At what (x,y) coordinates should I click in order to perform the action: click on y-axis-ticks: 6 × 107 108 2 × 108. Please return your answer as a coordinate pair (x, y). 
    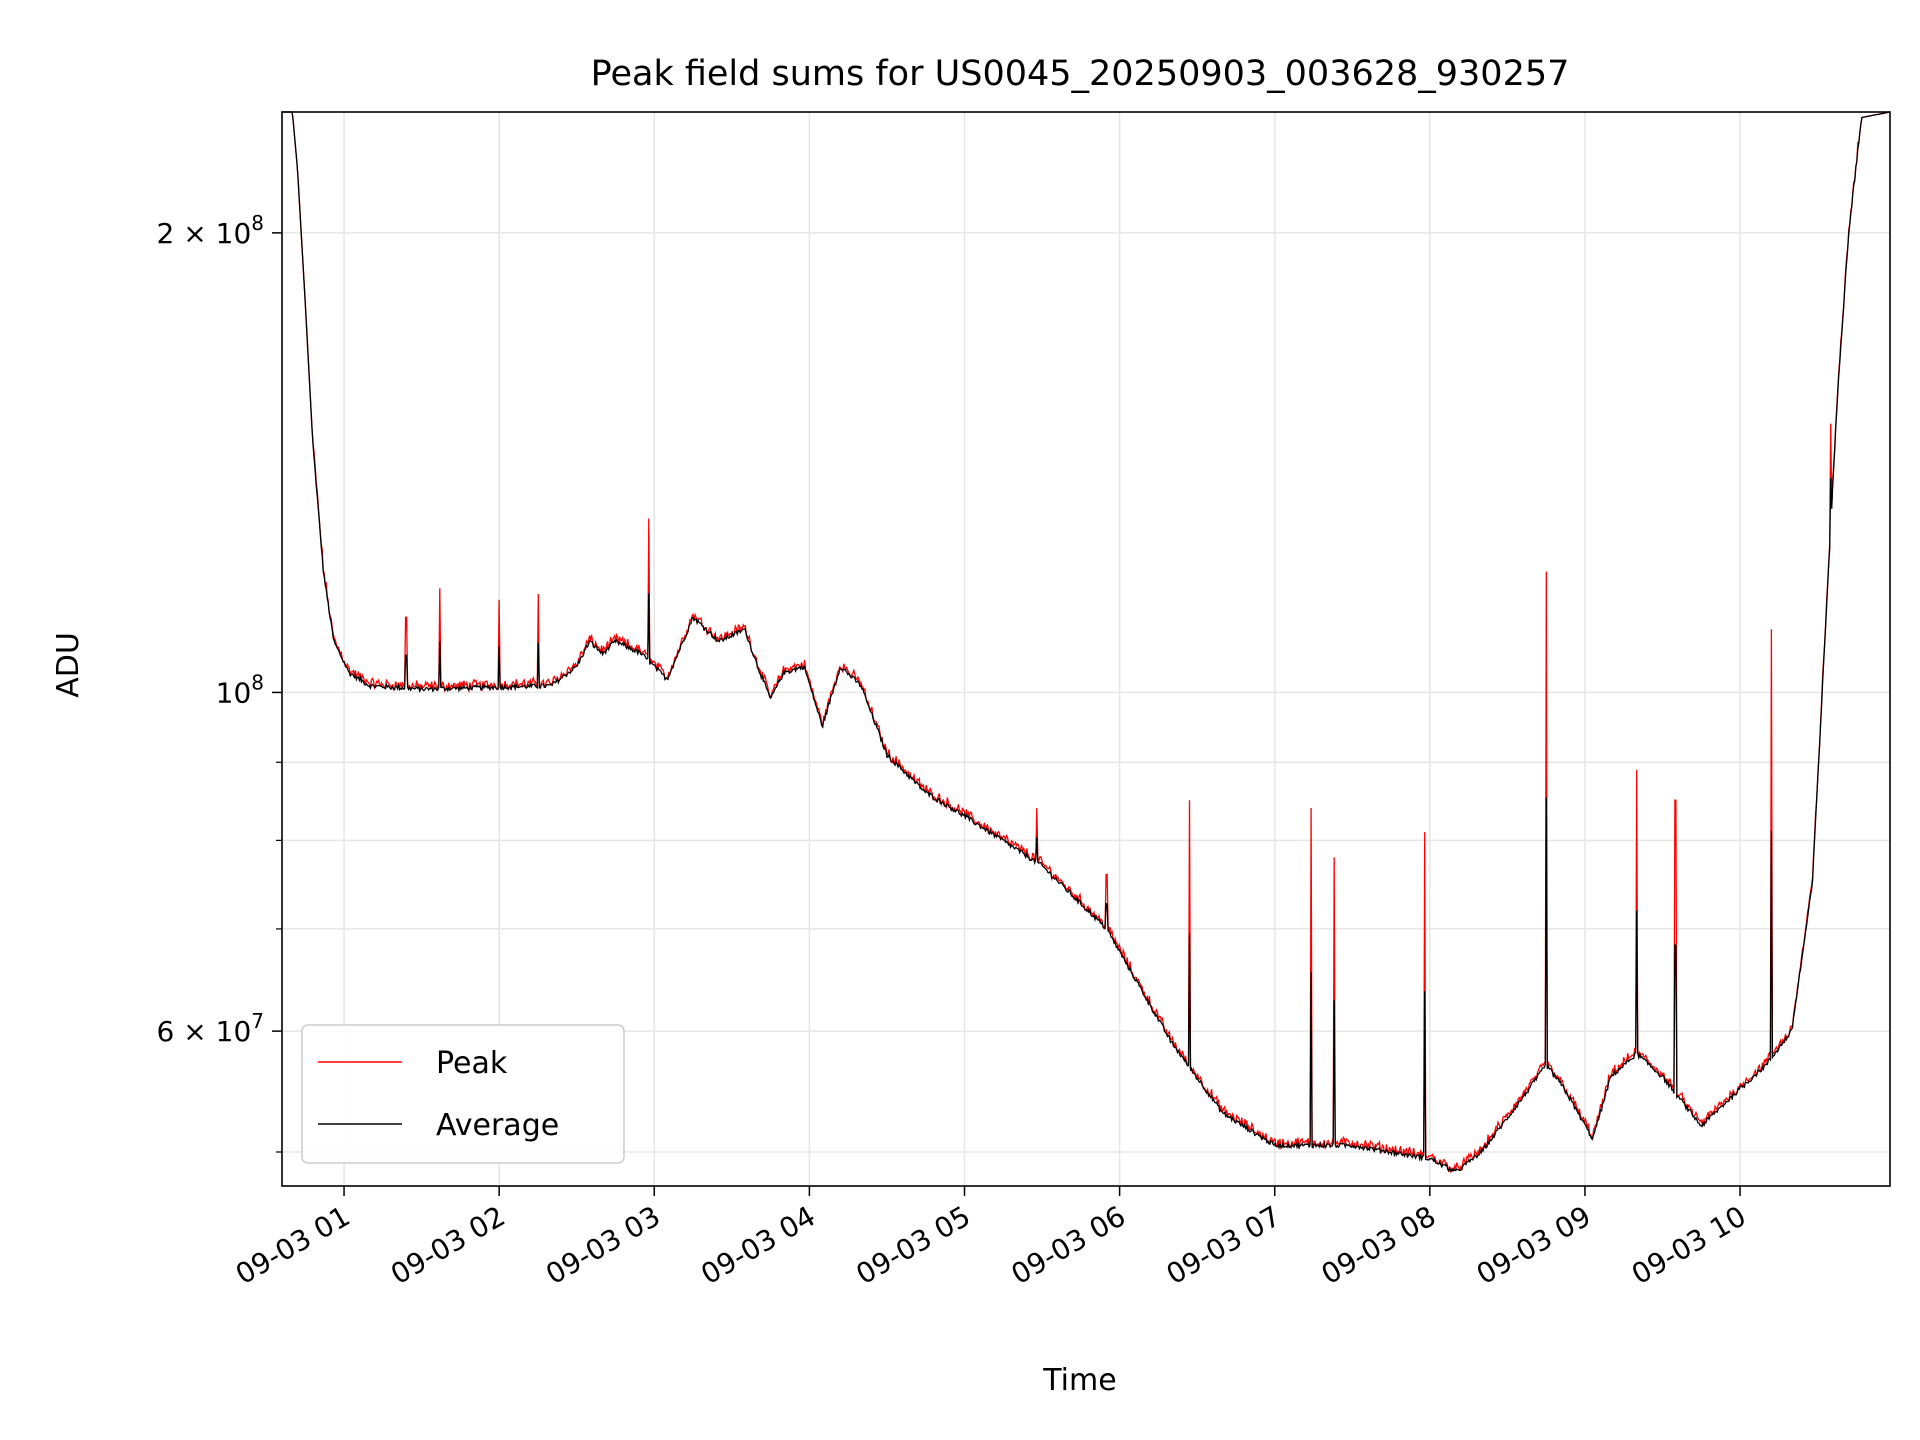
    Looking at the image, I should click on (219, 682).